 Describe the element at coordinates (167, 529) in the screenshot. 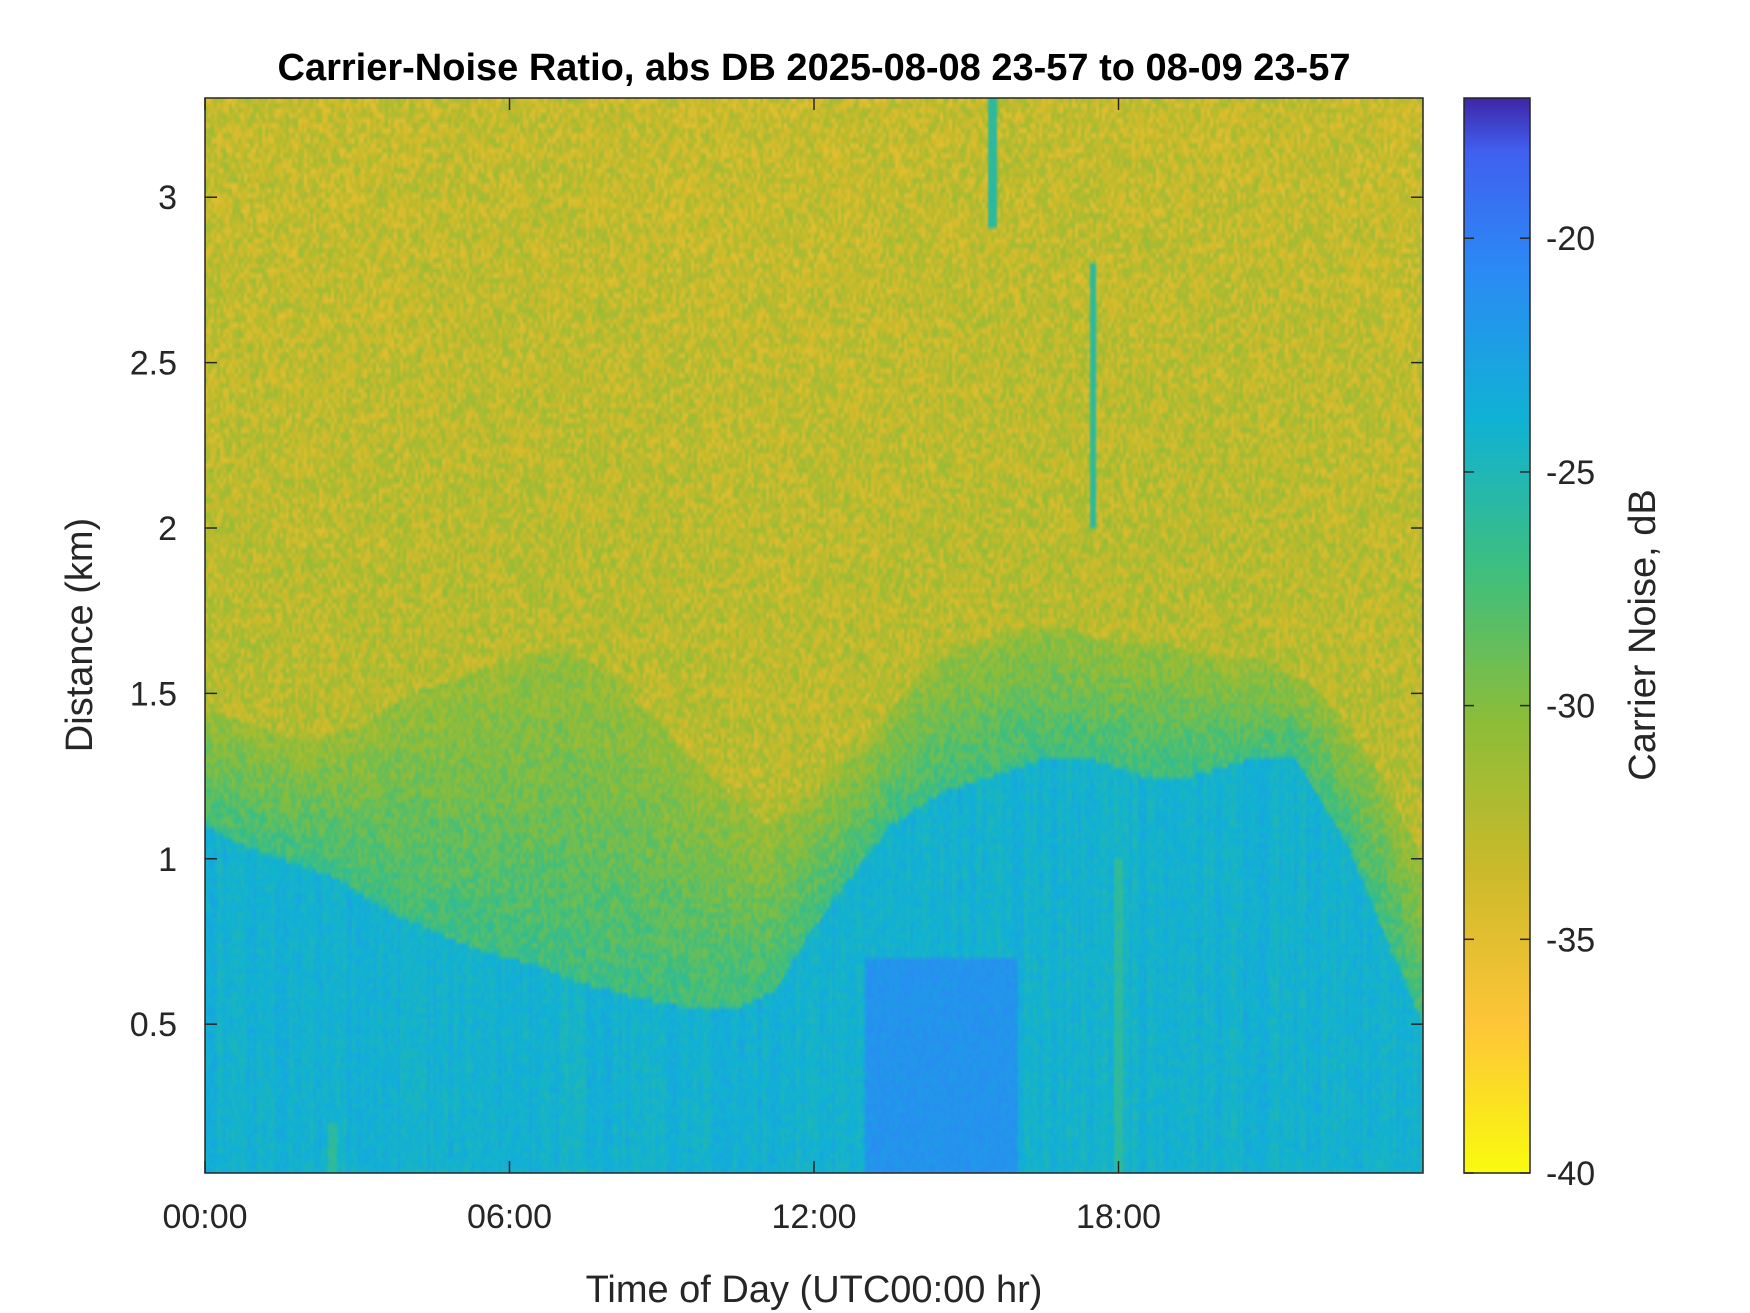

I see `y-tick-label: 2` at that location.